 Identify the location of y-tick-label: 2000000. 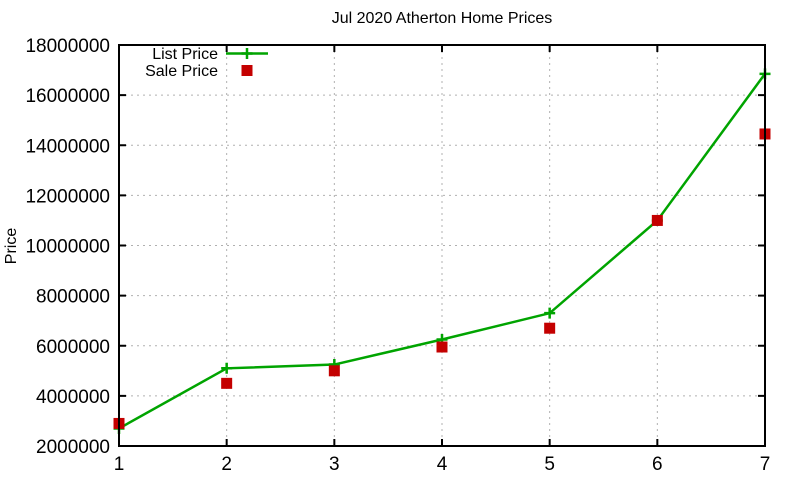
(73, 447).